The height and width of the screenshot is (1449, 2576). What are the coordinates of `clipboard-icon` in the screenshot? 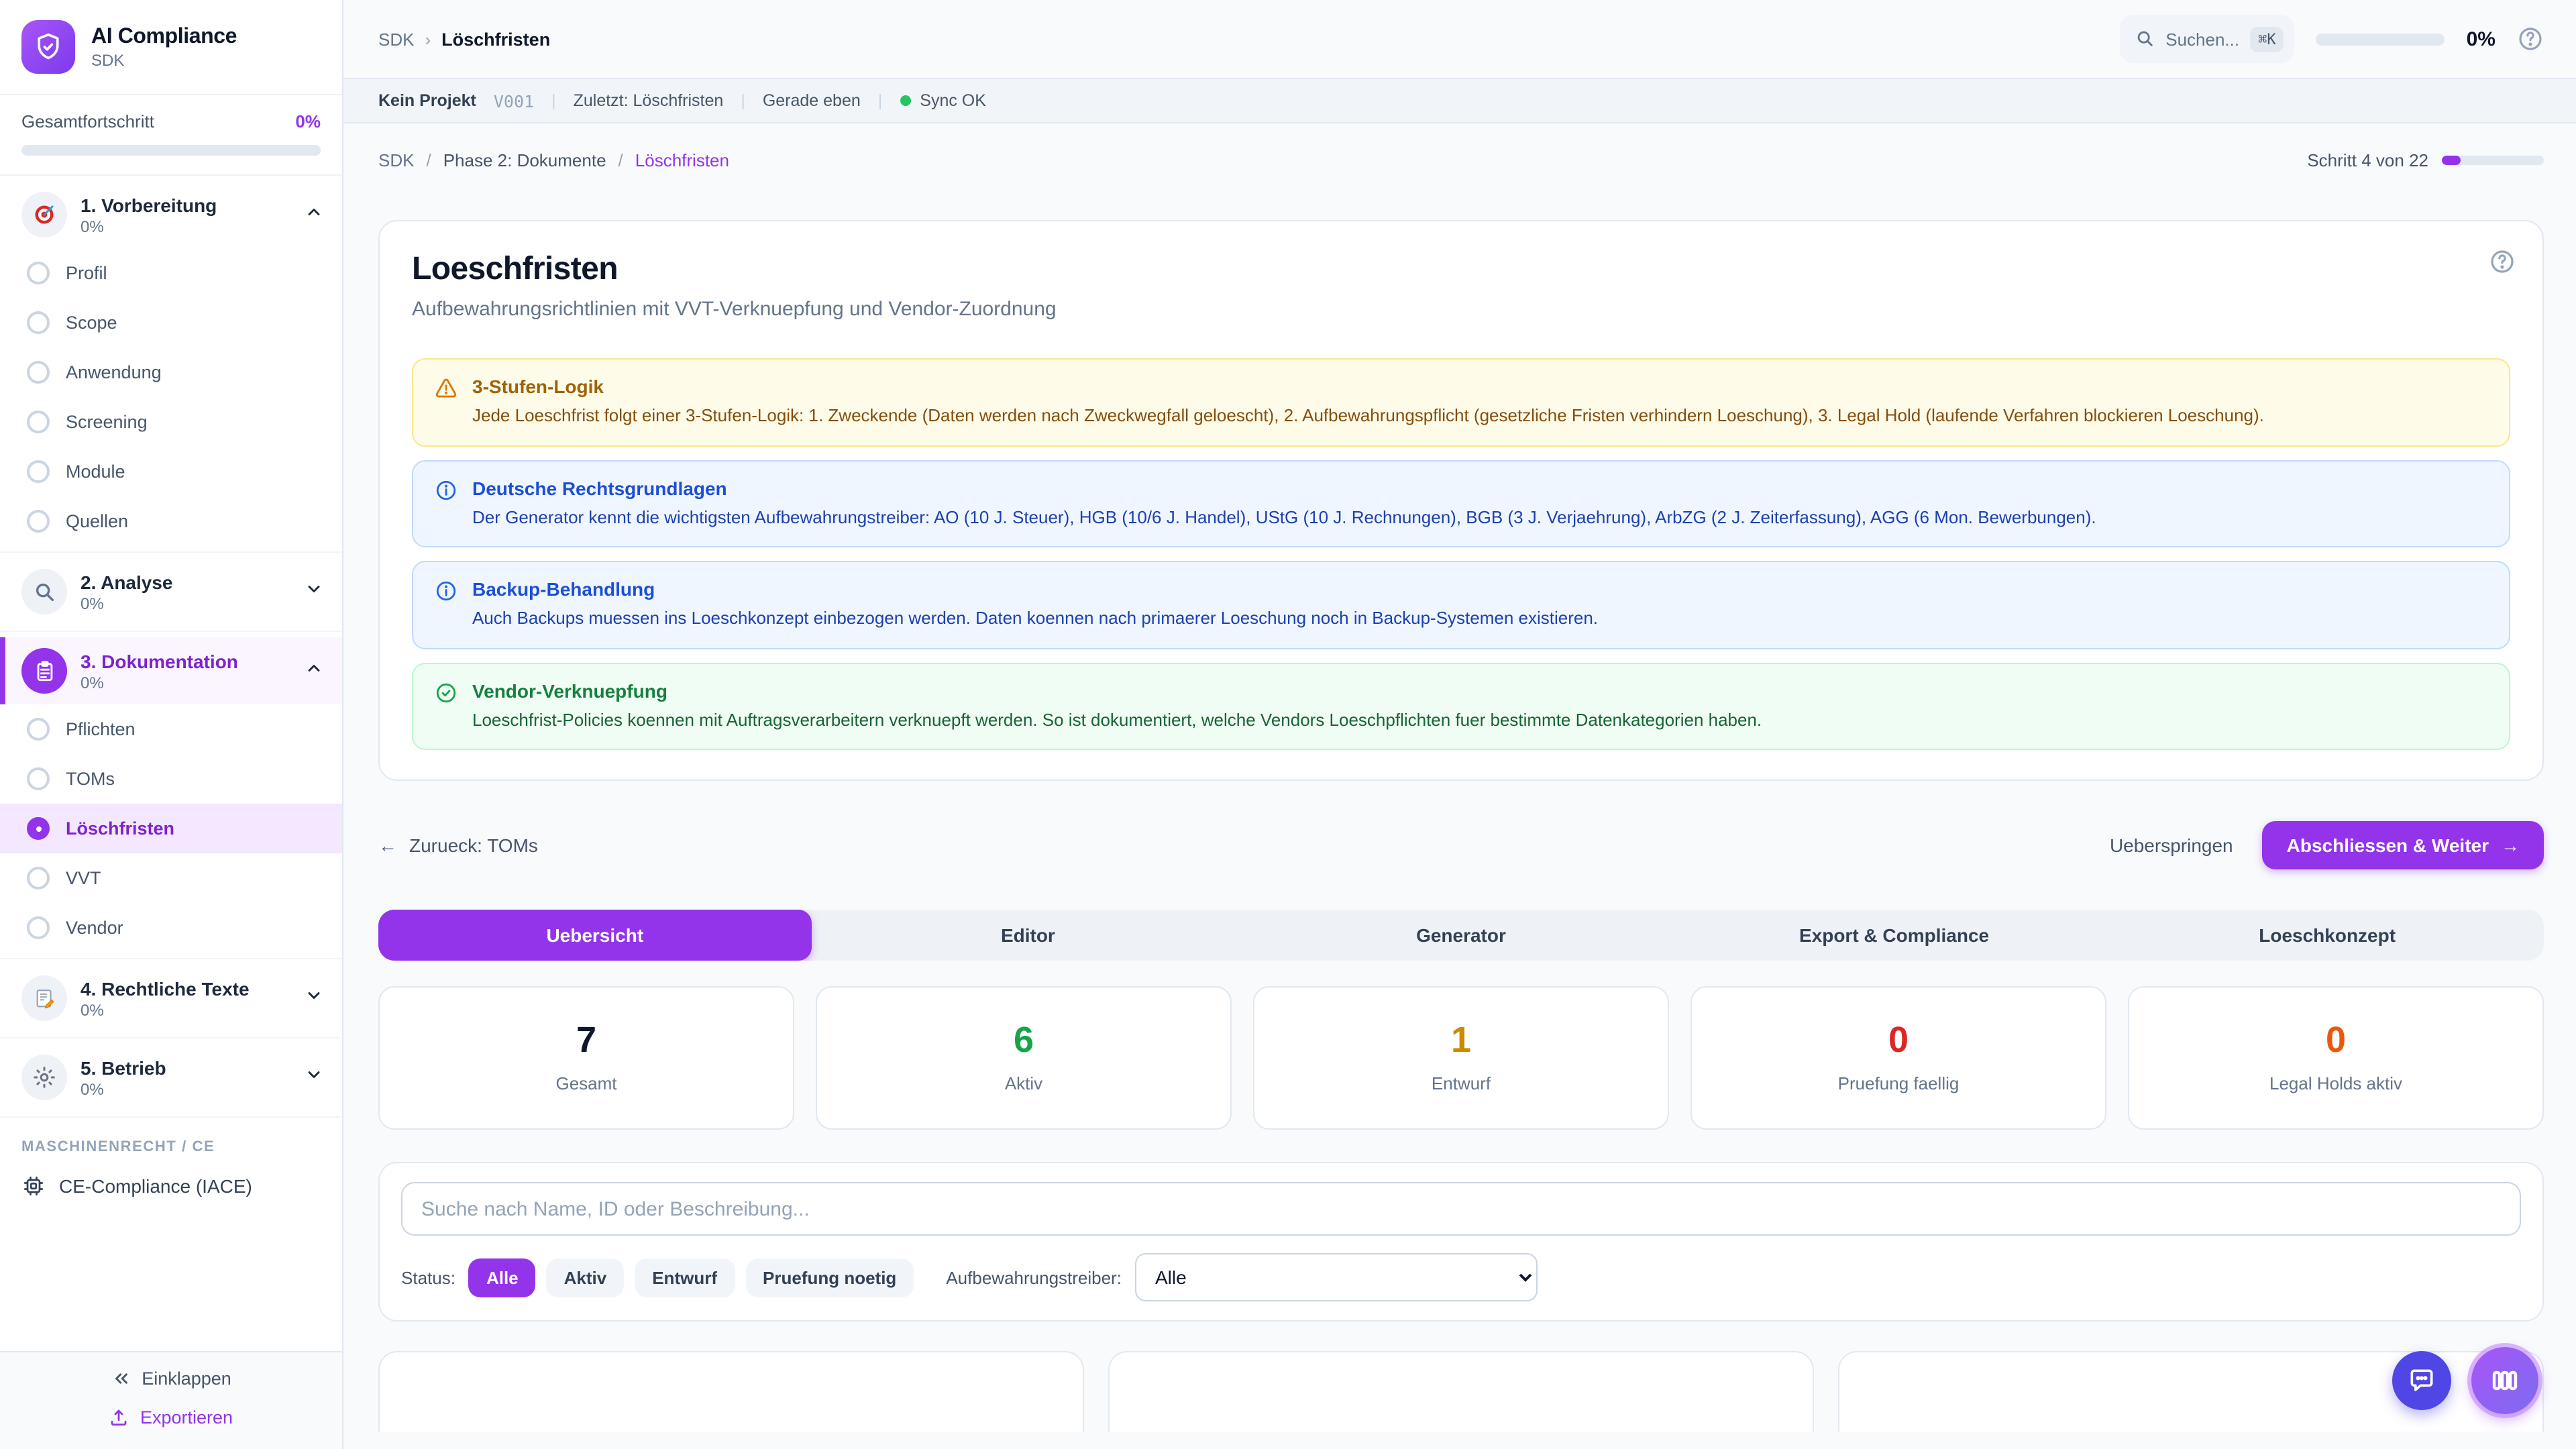 It's located at (44, 671).